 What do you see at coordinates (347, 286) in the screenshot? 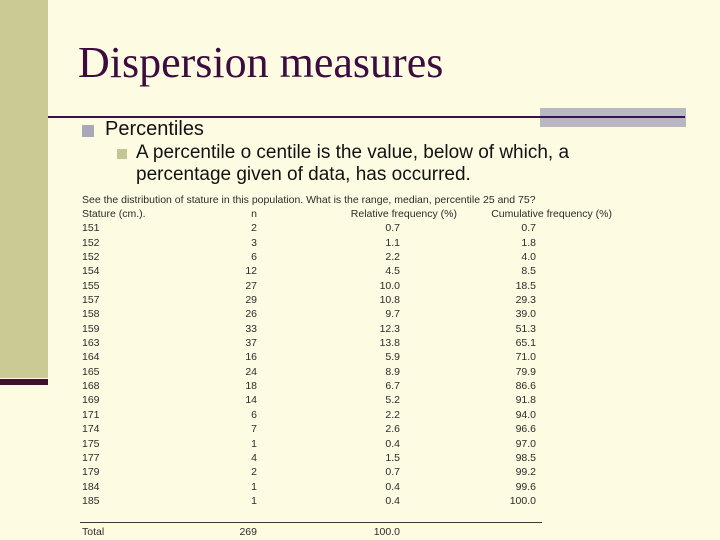
I see `table-row: 155 27 10.0 18.5` at bounding box center [347, 286].